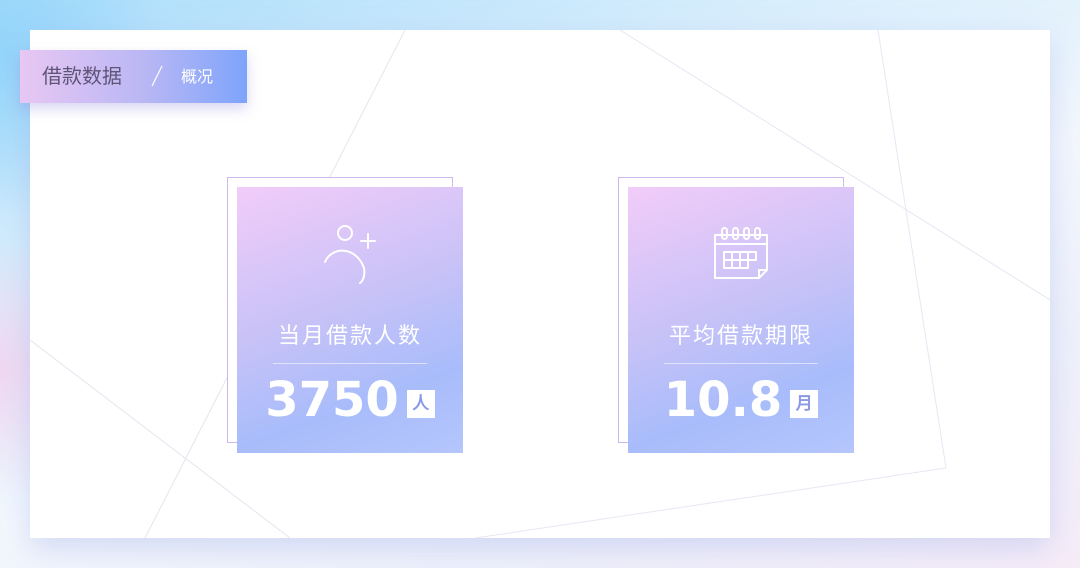  I want to click on stat-value-row: 3750 人, so click(350, 400).